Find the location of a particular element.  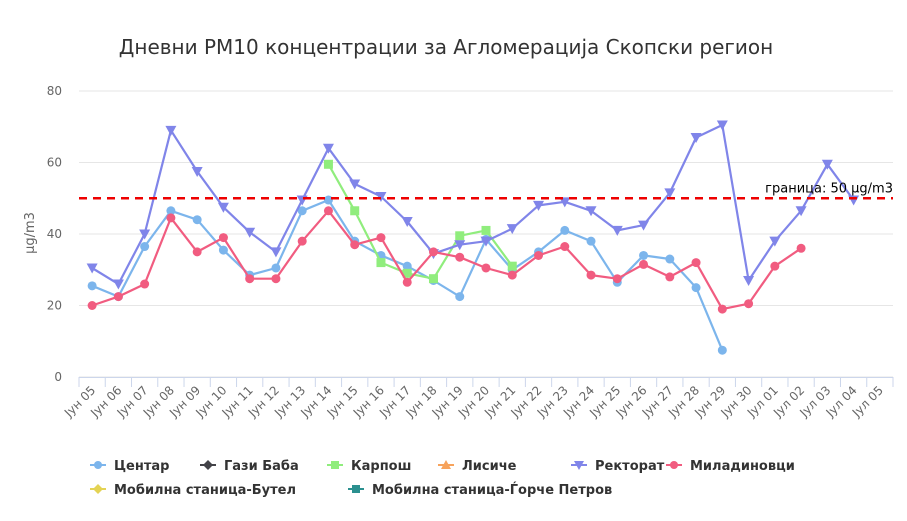

legend-item: Центар is located at coordinates (129, 466).